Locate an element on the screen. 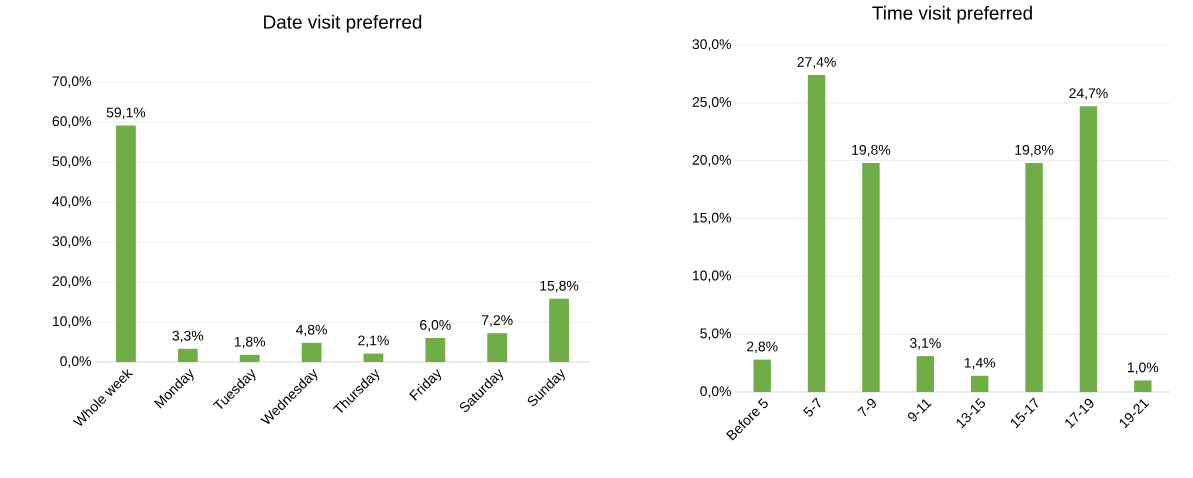 The image size is (1193, 478). y-tick-label: 5,0% is located at coordinates (715, 334).